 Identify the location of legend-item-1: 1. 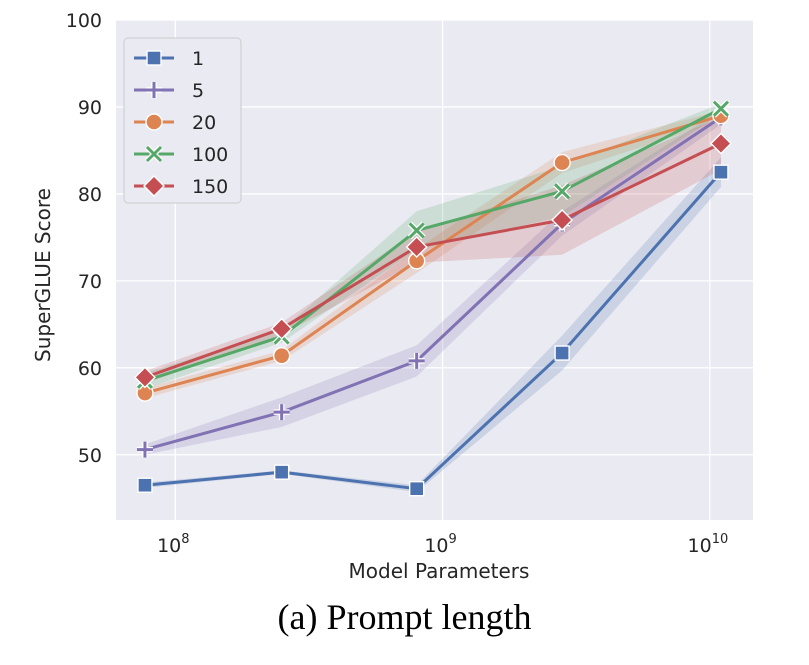
(169, 59).